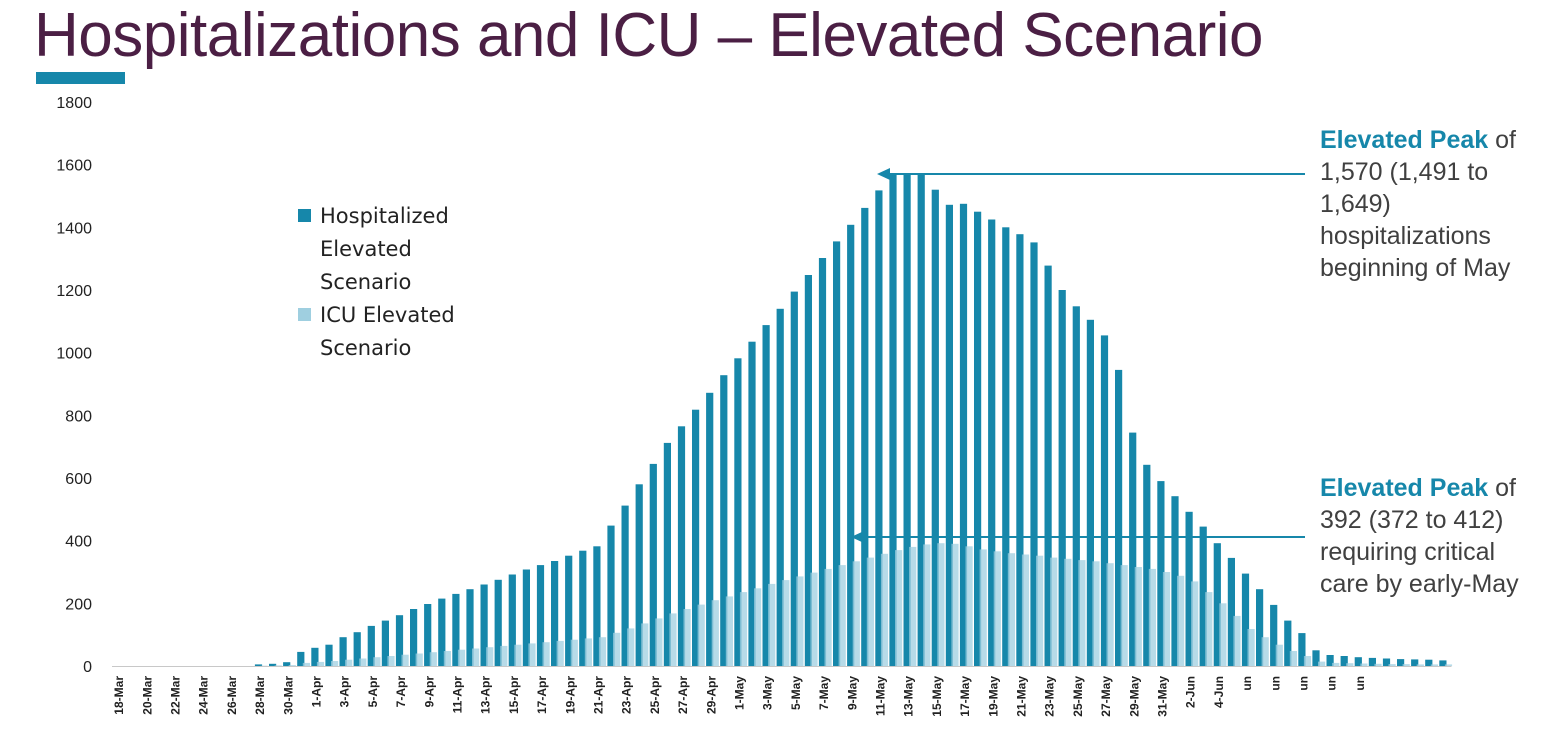  I want to click on x-tick-label: 18-Mar, so click(119, 695).